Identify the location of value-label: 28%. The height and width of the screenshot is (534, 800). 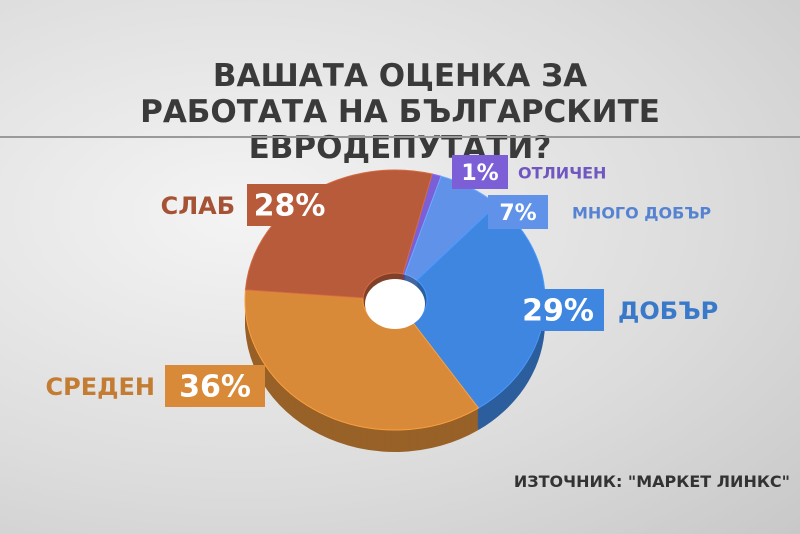
(290, 206).